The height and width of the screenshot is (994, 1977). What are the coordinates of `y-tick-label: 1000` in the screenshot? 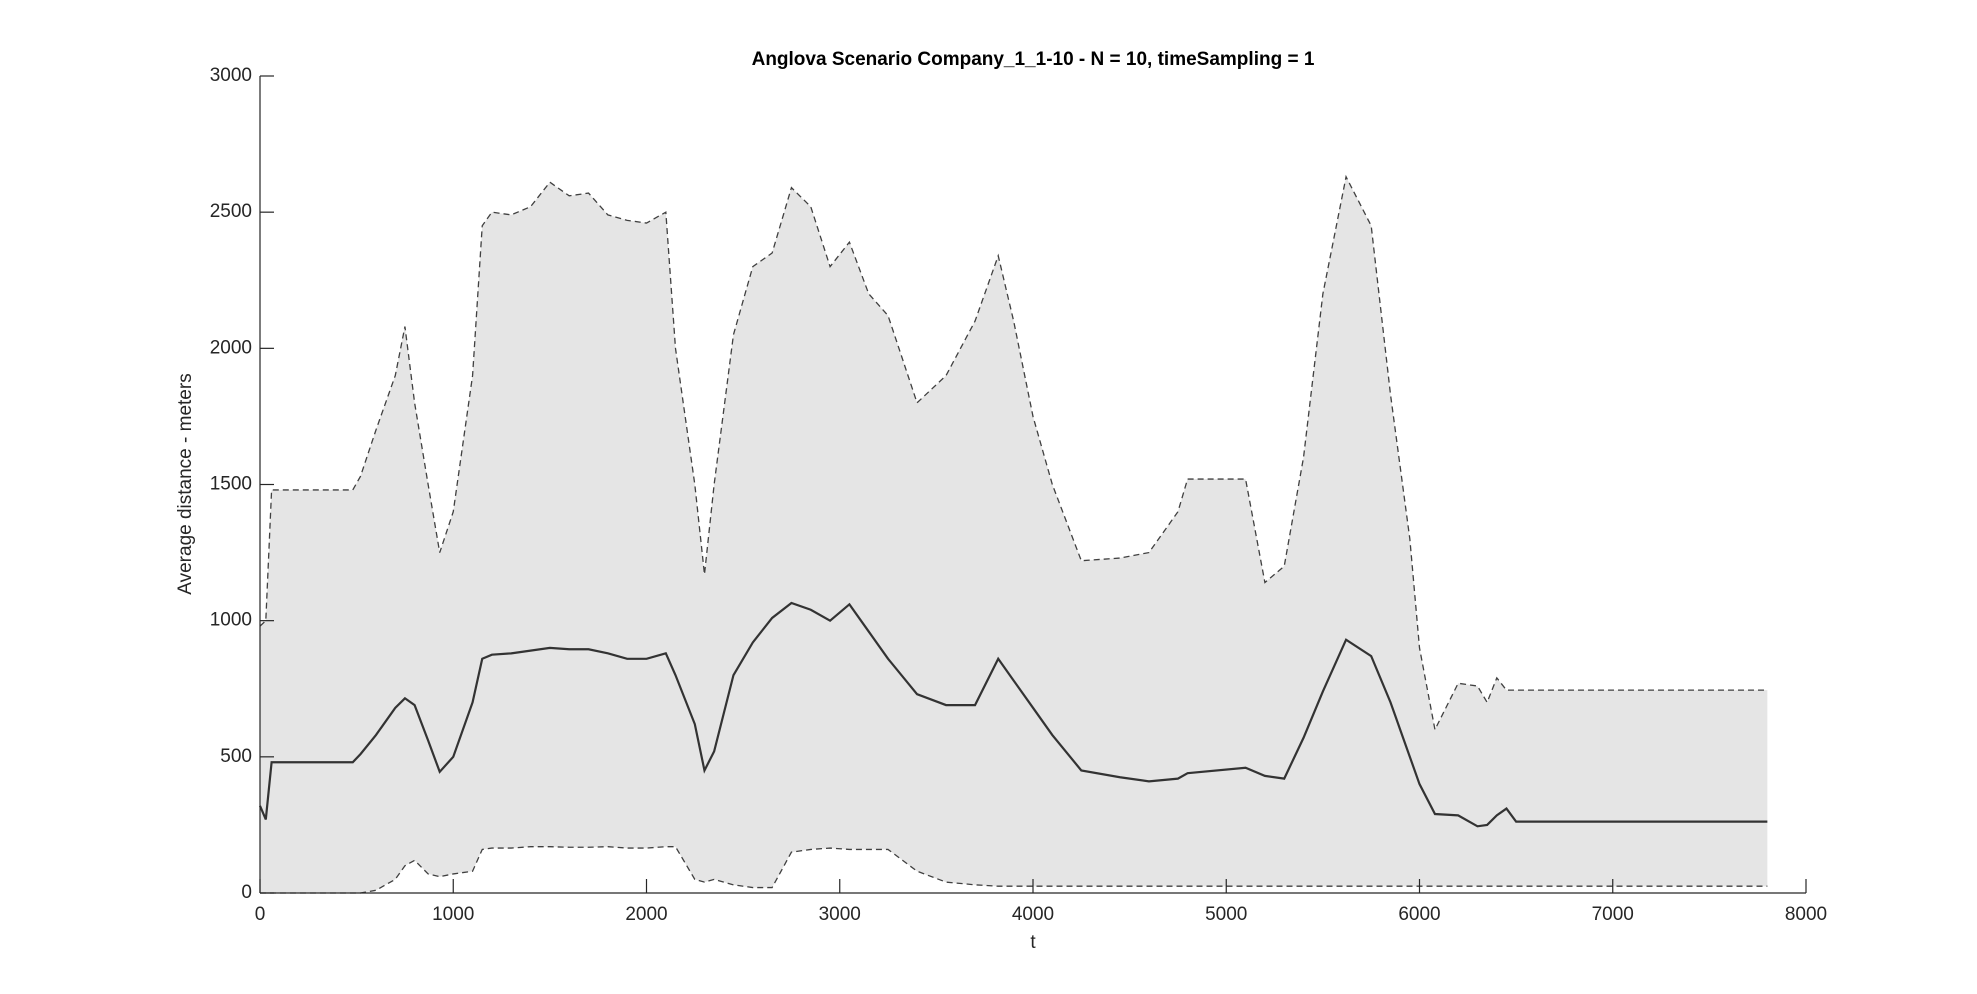 It's located at (231, 620).